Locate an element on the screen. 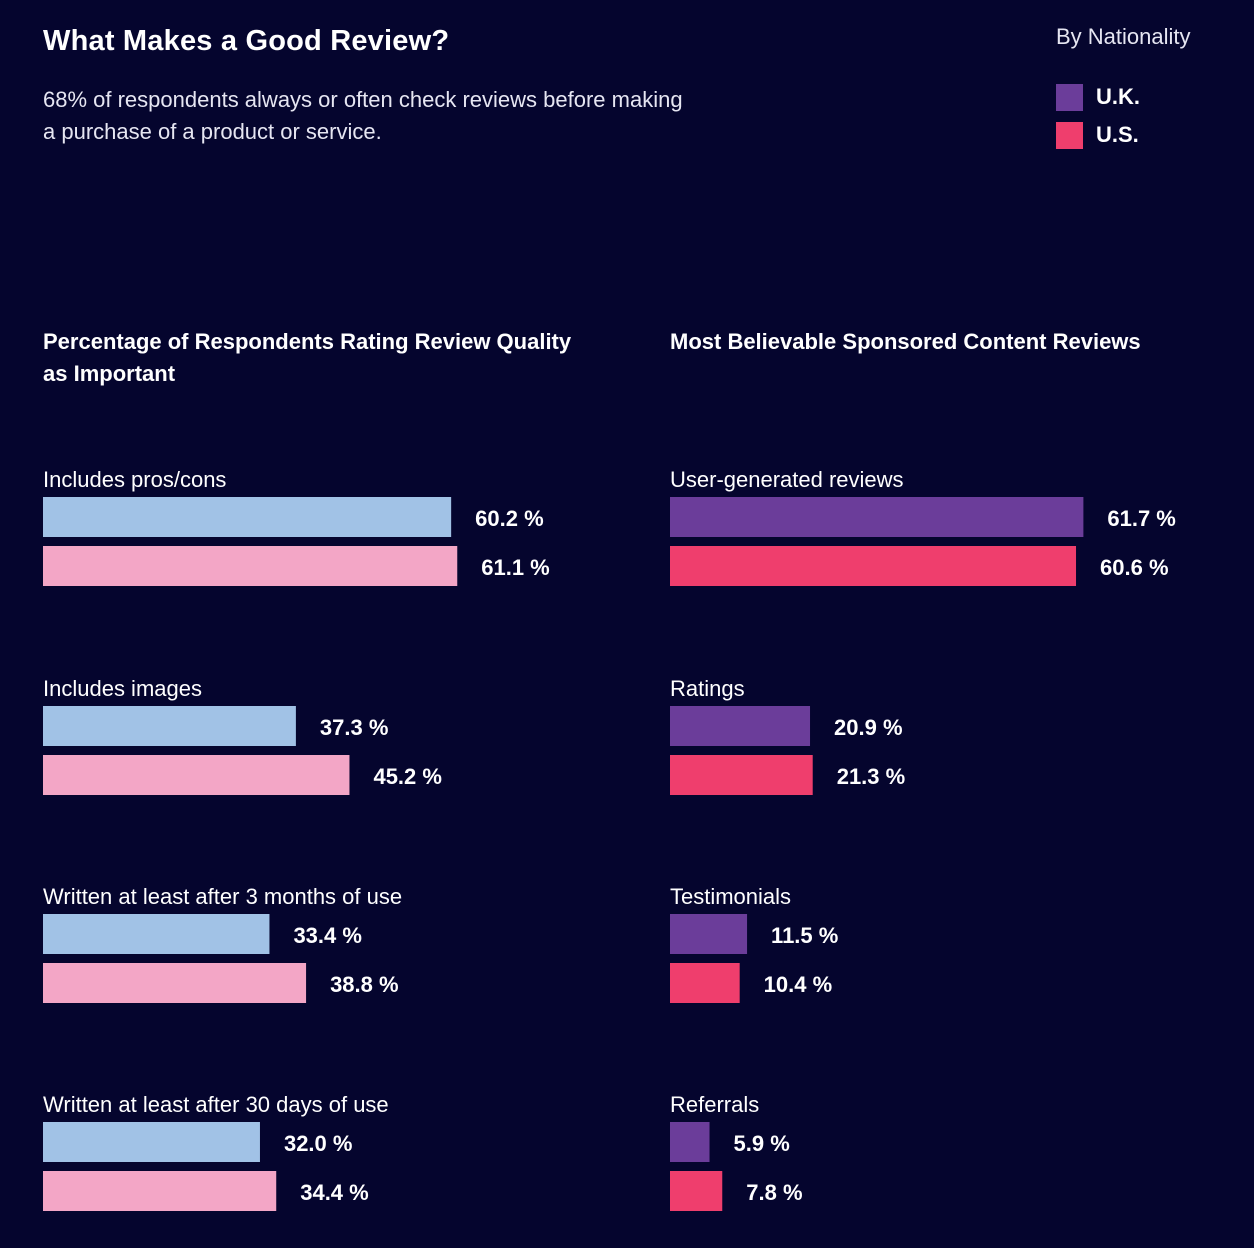  data-label: 61.7 % is located at coordinates (1141, 518).